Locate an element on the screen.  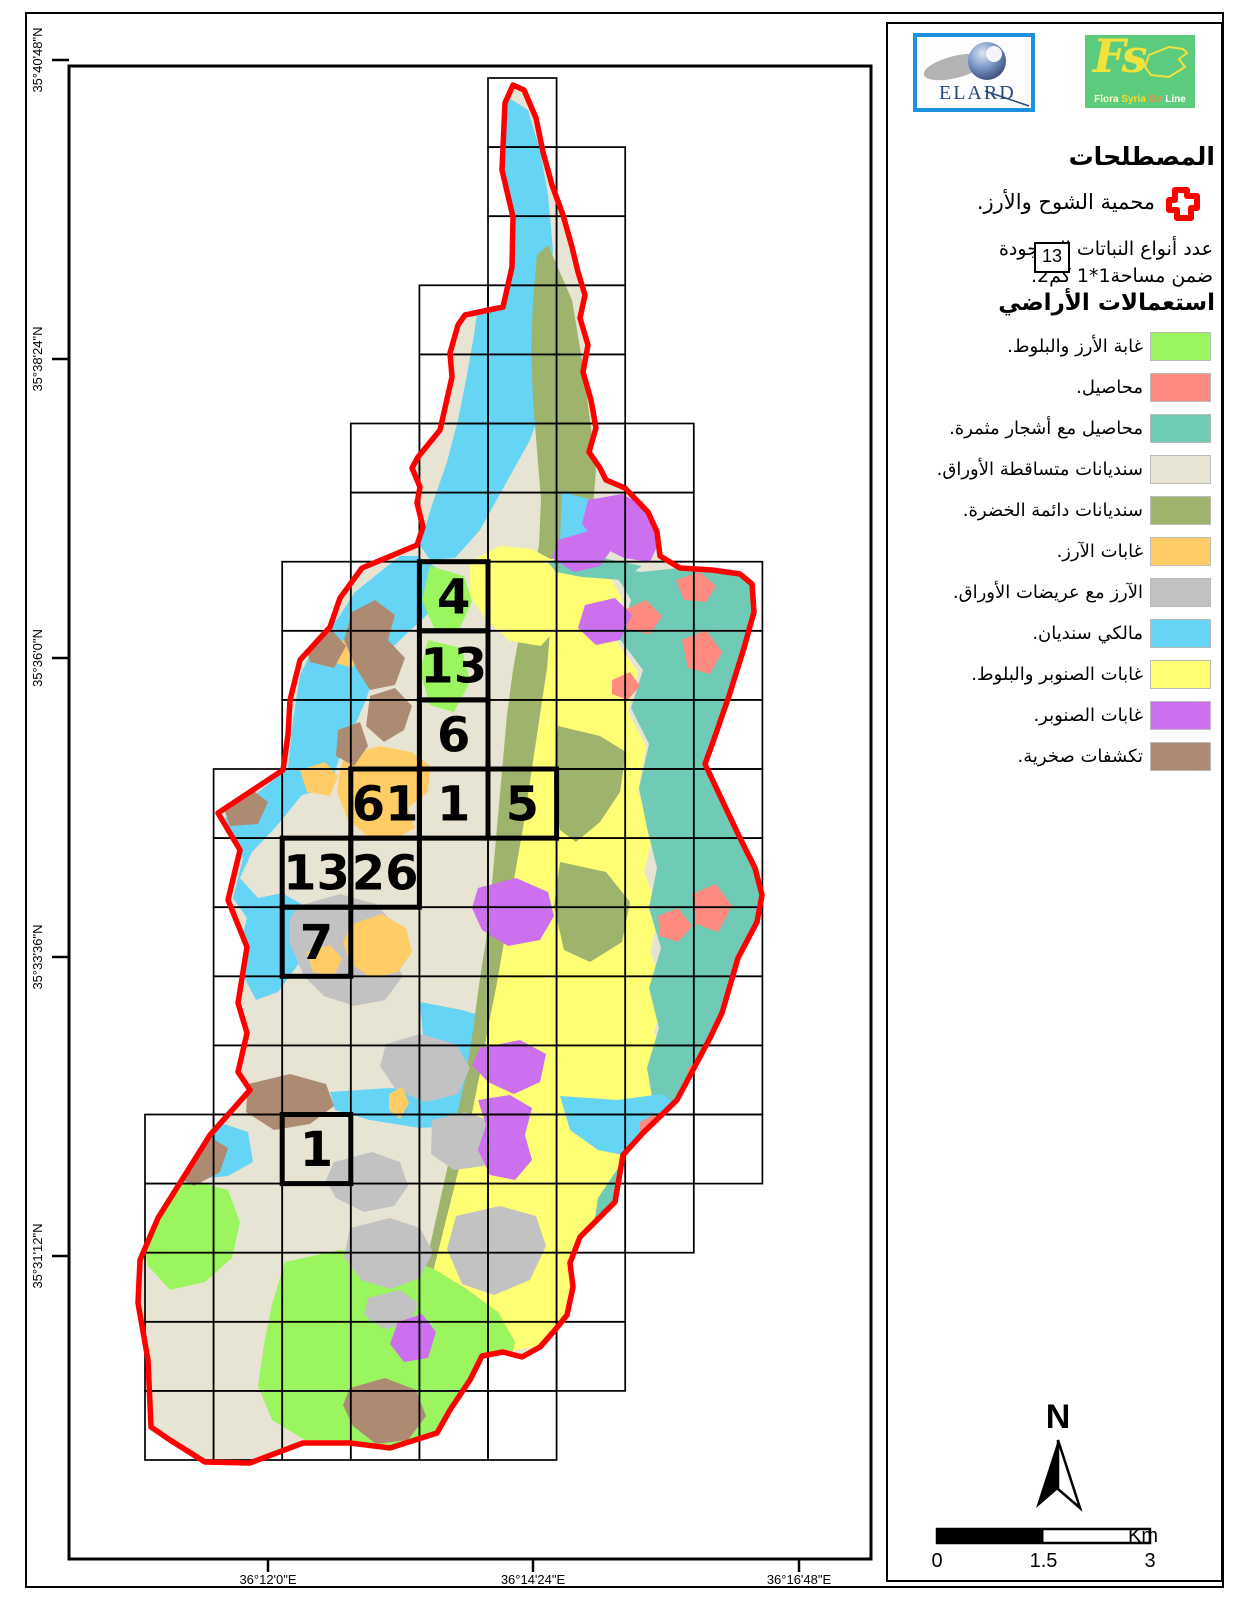
flora-caption-word: On is located at coordinates (1154, 99).